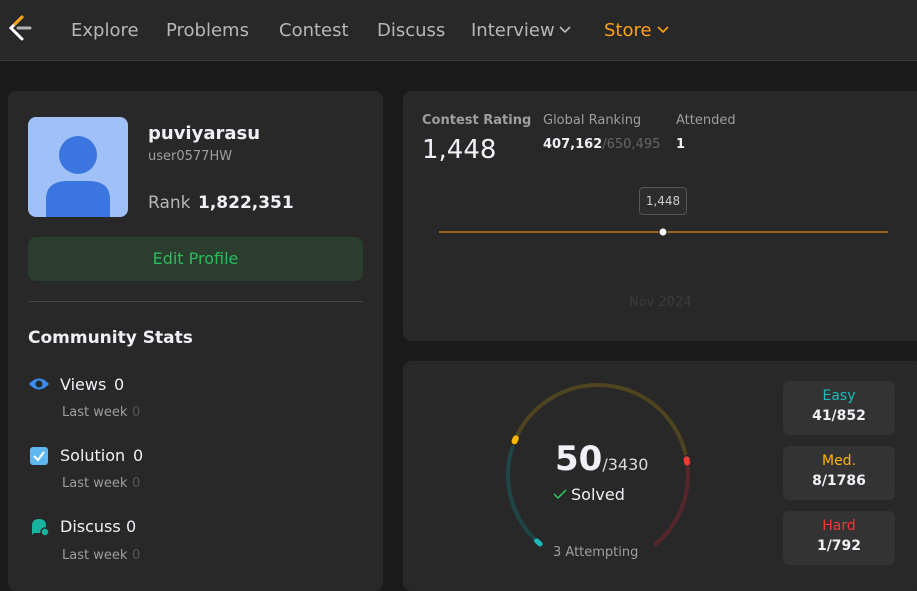 Image resolution: width=917 pixels, height=591 pixels. I want to click on solved-label: Solved, so click(598, 494).